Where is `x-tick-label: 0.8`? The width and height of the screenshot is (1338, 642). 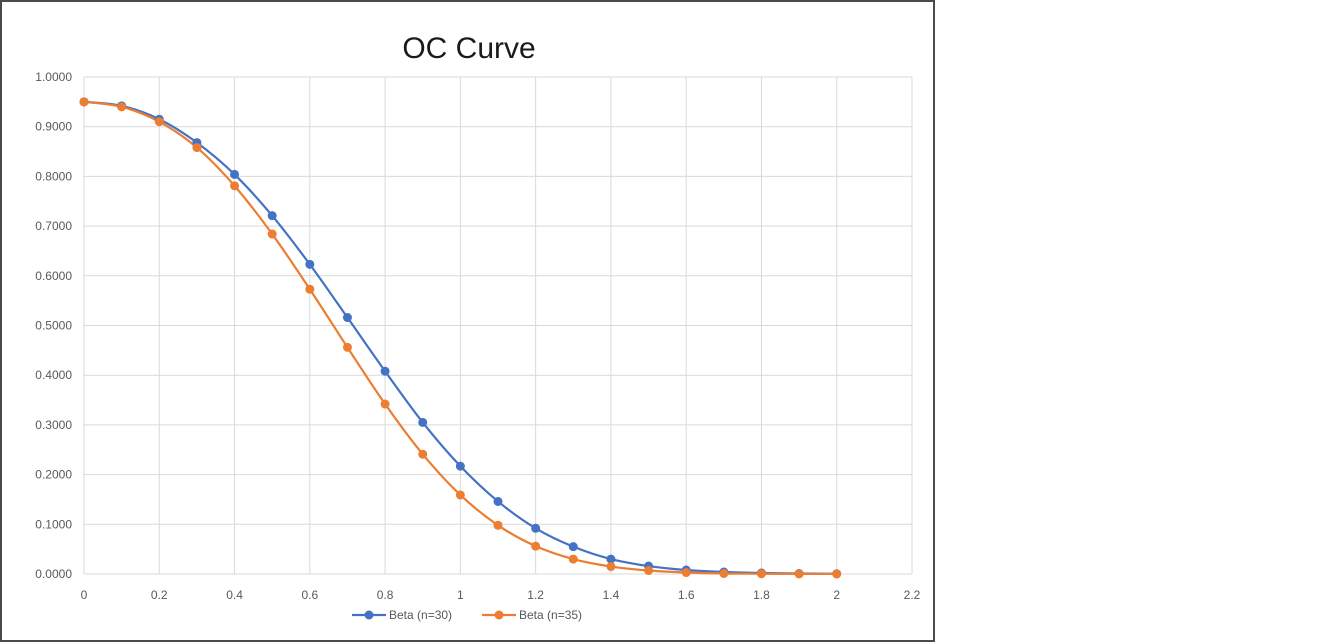 x-tick-label: 0.8 is located at coordinates (385, 595).